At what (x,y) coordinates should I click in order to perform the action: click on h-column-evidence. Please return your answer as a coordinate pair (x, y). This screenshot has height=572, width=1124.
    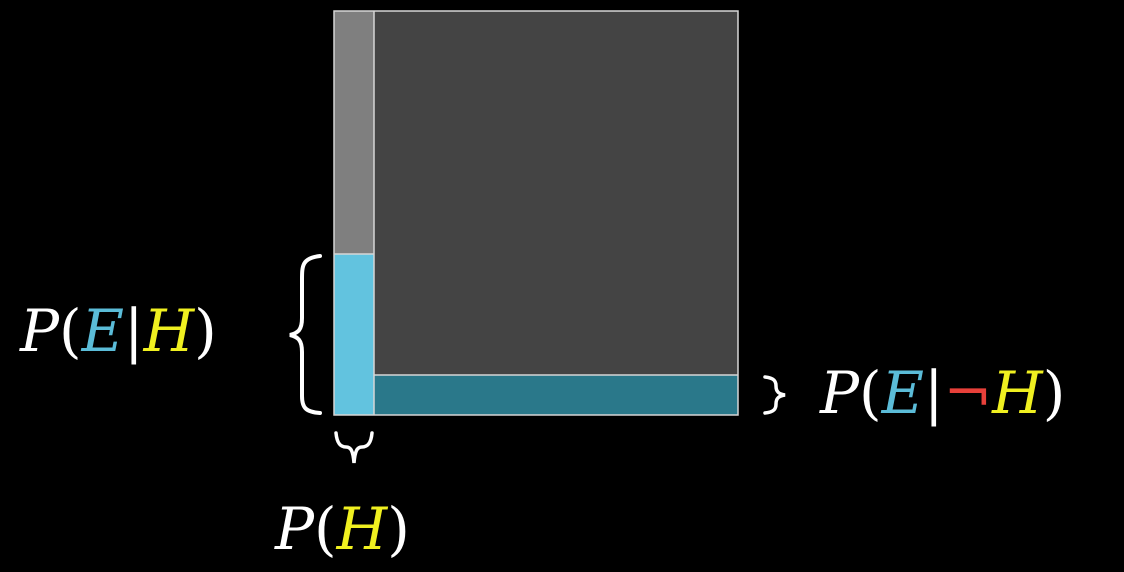
    Looking at the image, I should click on (354, 334).